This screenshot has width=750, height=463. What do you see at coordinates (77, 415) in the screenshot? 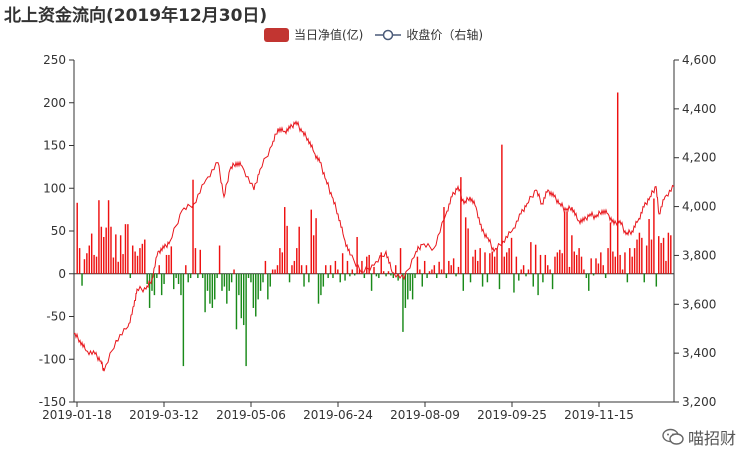
I see `x-tick-label: 2019-01-18` at bounding box center [77, 415].